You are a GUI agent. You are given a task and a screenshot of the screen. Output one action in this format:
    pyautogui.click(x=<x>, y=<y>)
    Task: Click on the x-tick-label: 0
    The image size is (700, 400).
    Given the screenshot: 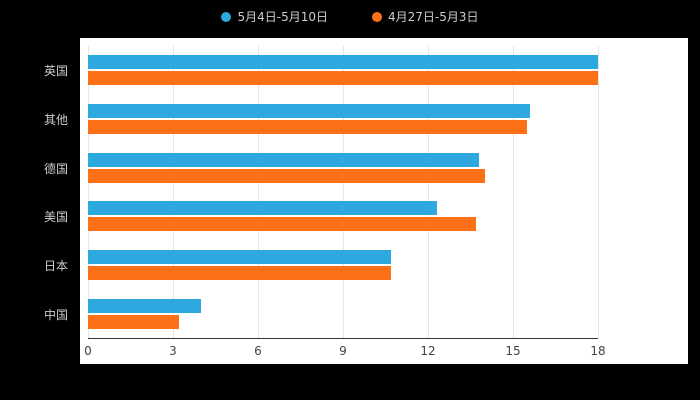 What is the action you would take?
    pyautogui.click(x=88, y=351)
    